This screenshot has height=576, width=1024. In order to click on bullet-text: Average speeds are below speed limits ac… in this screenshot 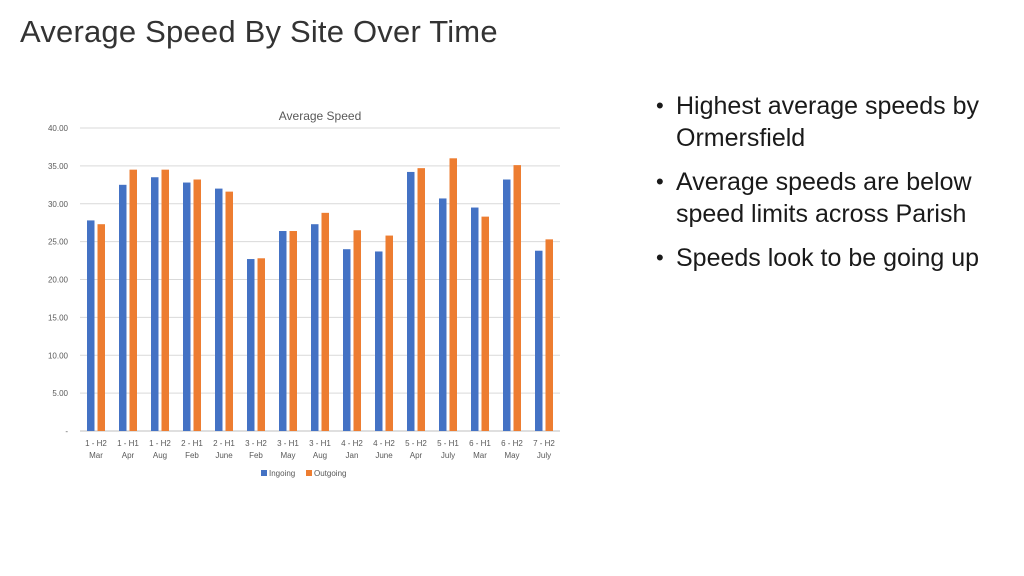, I will do `click(824, 198)`.